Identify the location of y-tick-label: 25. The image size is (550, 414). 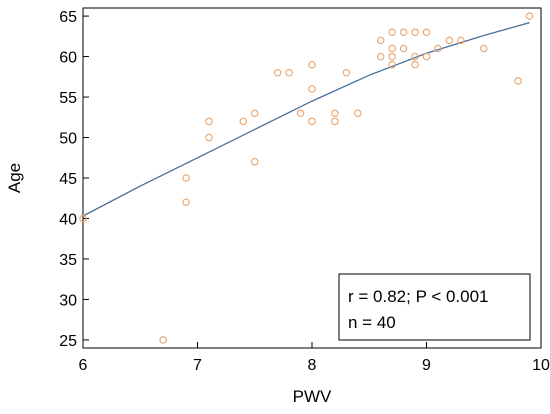
(68, 341).